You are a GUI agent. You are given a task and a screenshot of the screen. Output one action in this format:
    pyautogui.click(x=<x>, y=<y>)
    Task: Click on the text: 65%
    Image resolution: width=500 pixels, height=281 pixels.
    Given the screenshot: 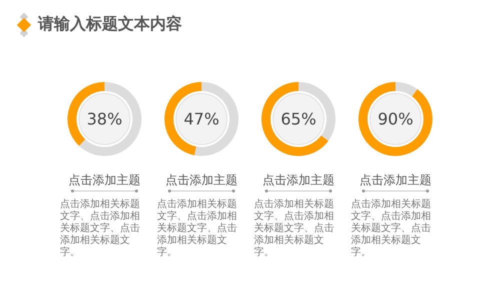 What is the action you would take?
    pyautogui.click(x=298, y=119)
    